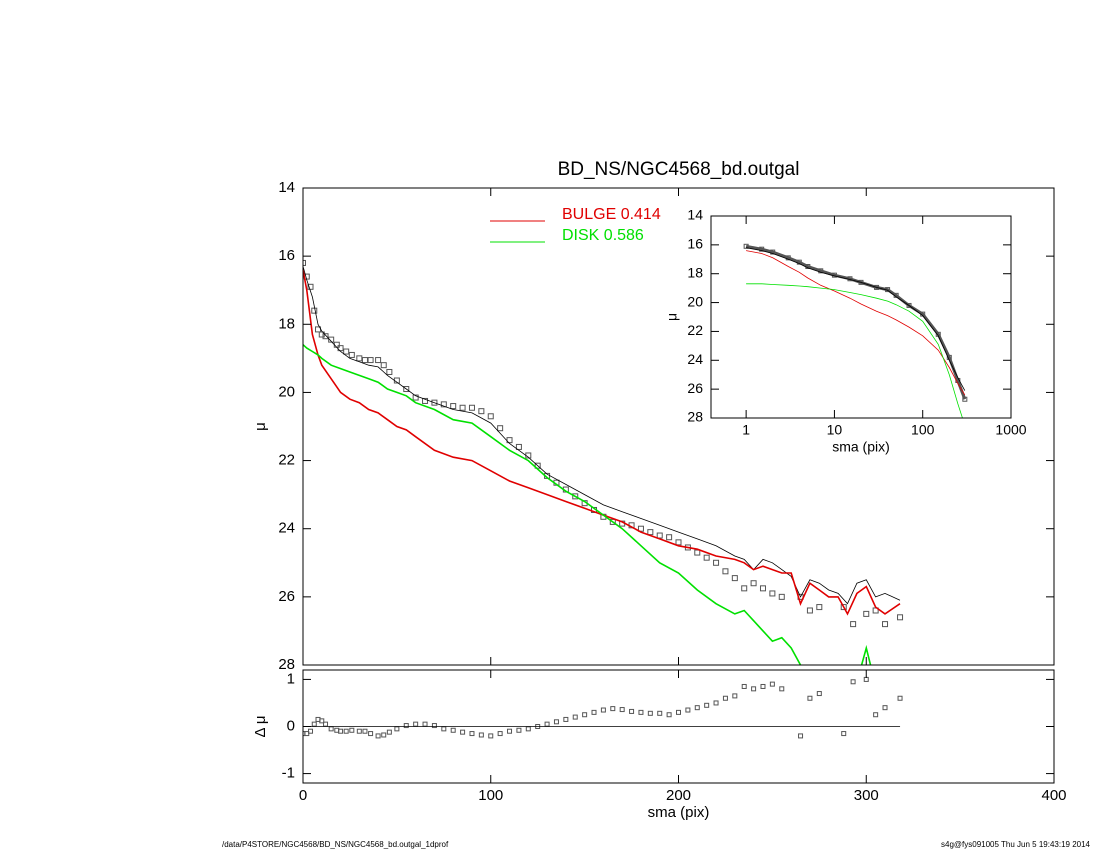 The image size is (1100, 850). What do you see at coordinates (679, 169) in the screenshot?
I see `chart-title: BD_NS/NGC4568_bd.outgal` at bounding box center [679, 169].